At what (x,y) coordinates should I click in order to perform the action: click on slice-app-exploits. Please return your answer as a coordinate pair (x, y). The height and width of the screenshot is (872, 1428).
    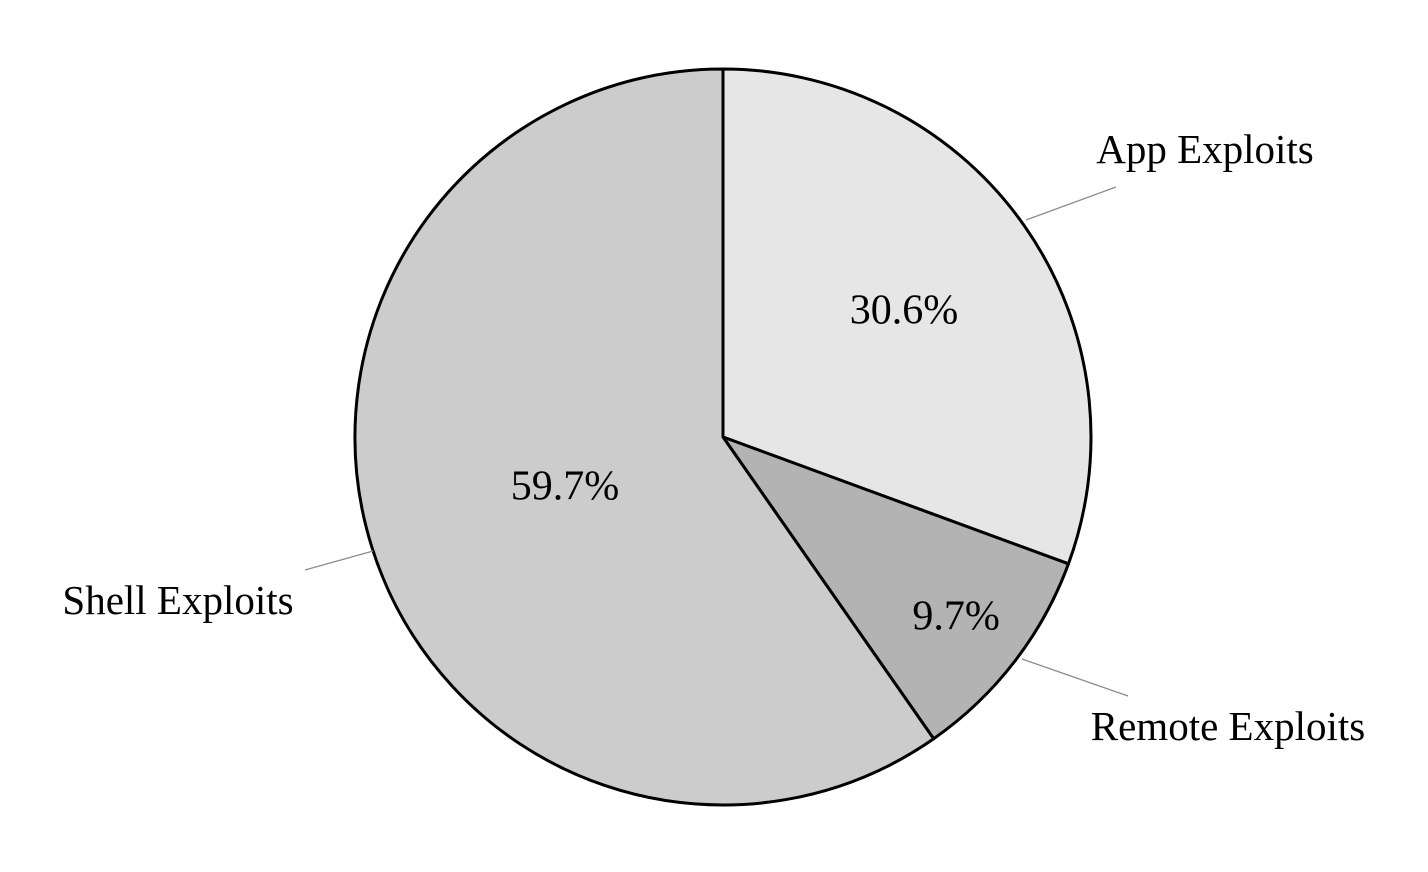
    Looking at the image, I should click on (907, 316).